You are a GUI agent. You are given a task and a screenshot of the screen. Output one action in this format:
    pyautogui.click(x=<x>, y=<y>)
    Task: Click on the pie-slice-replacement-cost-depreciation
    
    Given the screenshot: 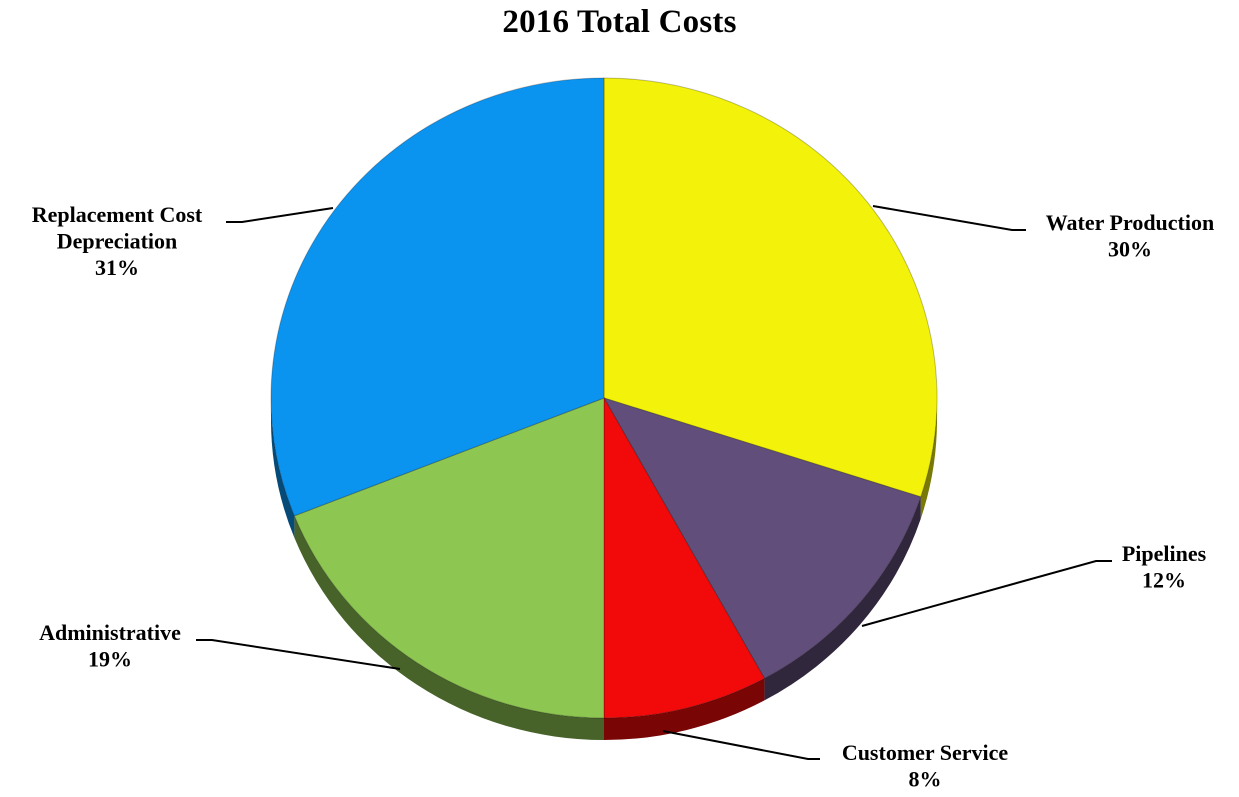 What is the action you would take?
    pyautogui.click(x=437, y=297)
    